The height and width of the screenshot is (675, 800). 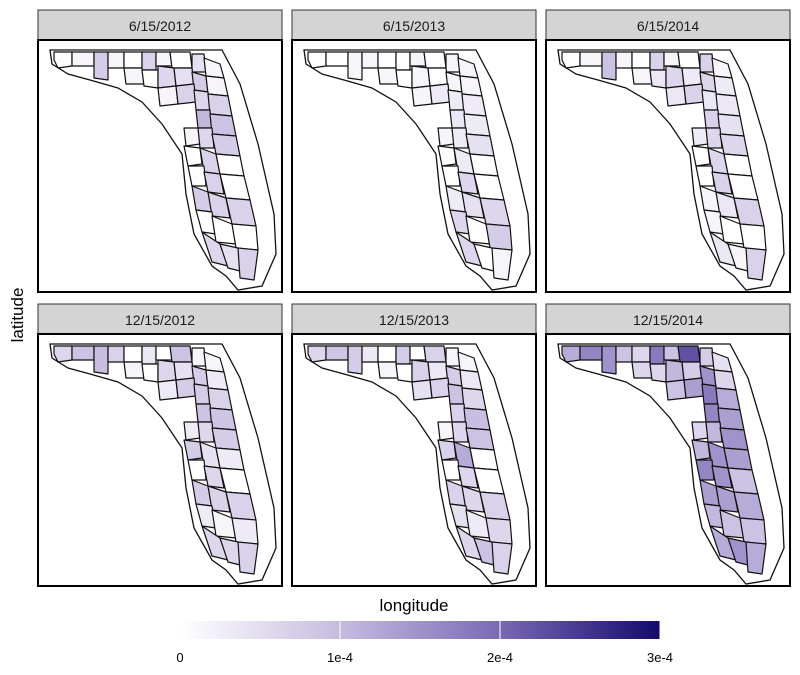 What do you see at coordinates (500, 657) in the screenshot?
I see `colorbar-tick-label: 2e-4` at bounding box center [500, 657].